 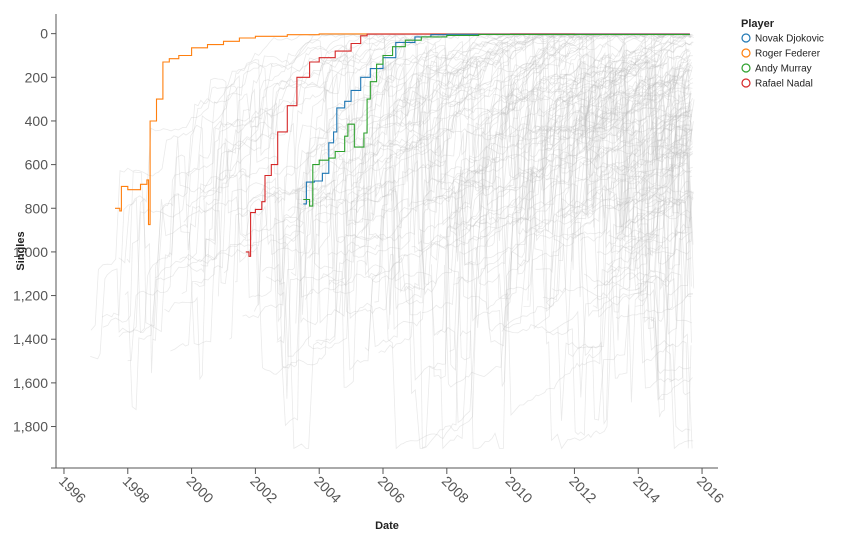 I want to click on legend-label: Rafael Nadal, so click(x=784, y=84).